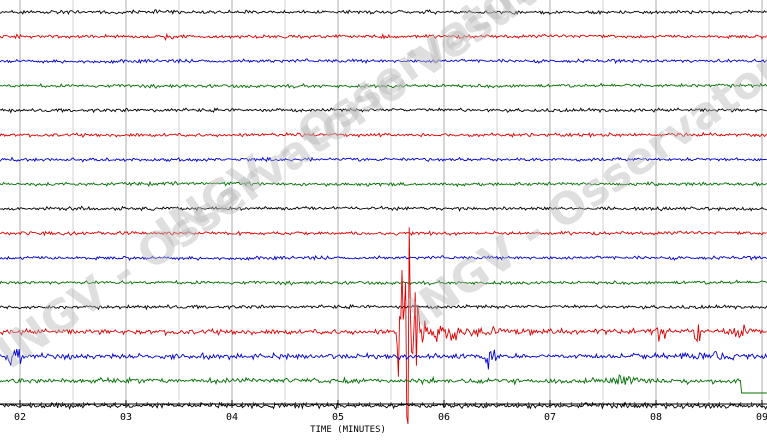  What do you see at coordinates (20, 417) in the screenshot?
I see `x-tick-label-02: 02` at bounding box center [20, 417].